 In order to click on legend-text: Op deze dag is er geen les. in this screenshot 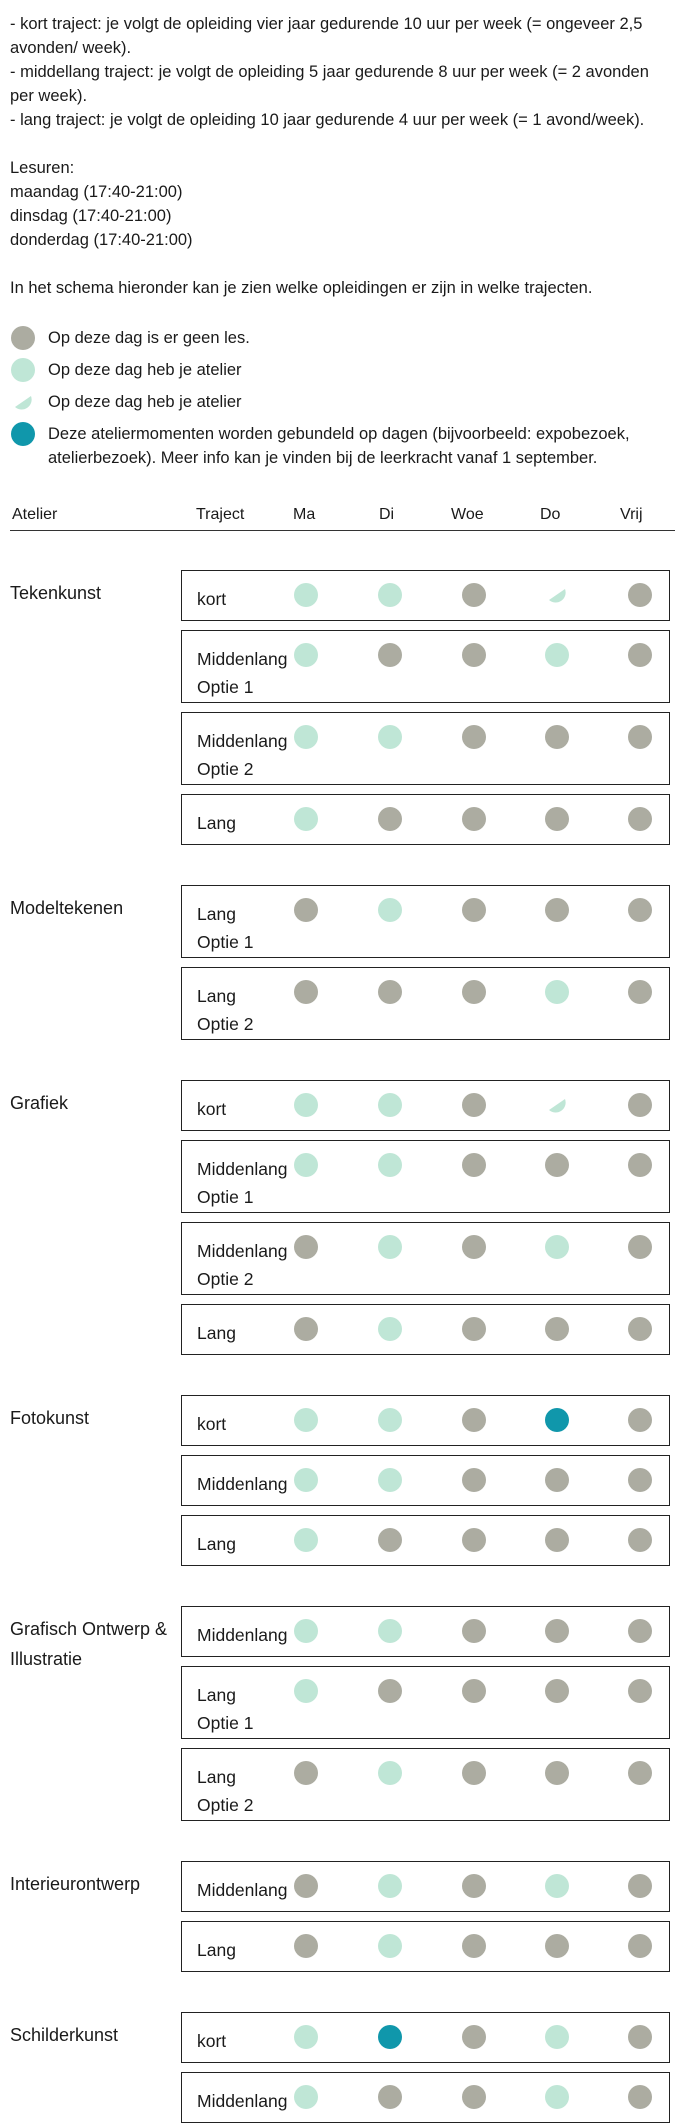, I will do `click(149, 338)`.